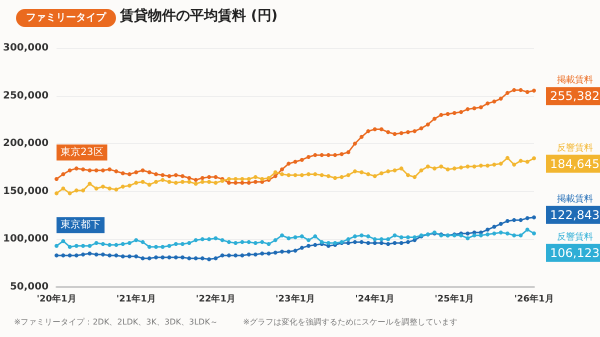  What do you see at coordinates (350, 322) in the screenshot?
I see `text: ※グラフは変化を強調するためにスケールを調整しています` at bounding box center [350, 322].